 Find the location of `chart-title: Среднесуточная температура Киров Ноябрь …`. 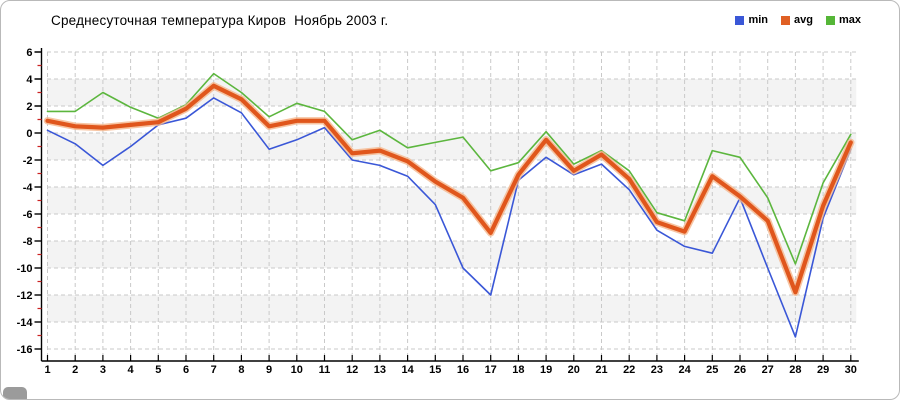

chart-title: Среднесуточная температура Киров Ноябрь … is located at coordinates (220, 20).